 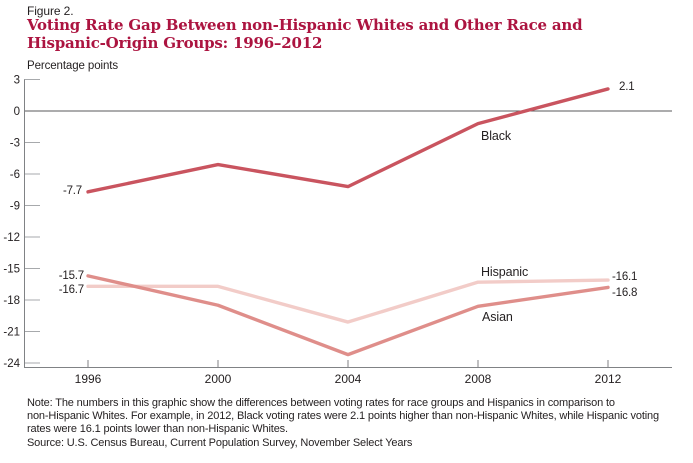 What do you see at coordinates (11, 364) in the screenshot?
I see `y-axis-tick-label: -24` at bounding box center [11, 364].